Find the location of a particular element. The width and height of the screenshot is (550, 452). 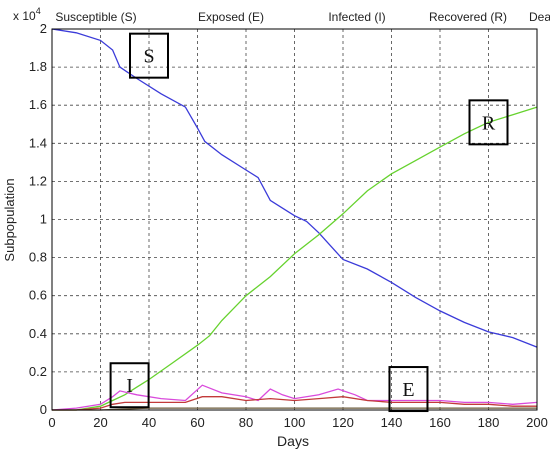

y-tick-label: 0.2 is located at coordinates (38, 371).